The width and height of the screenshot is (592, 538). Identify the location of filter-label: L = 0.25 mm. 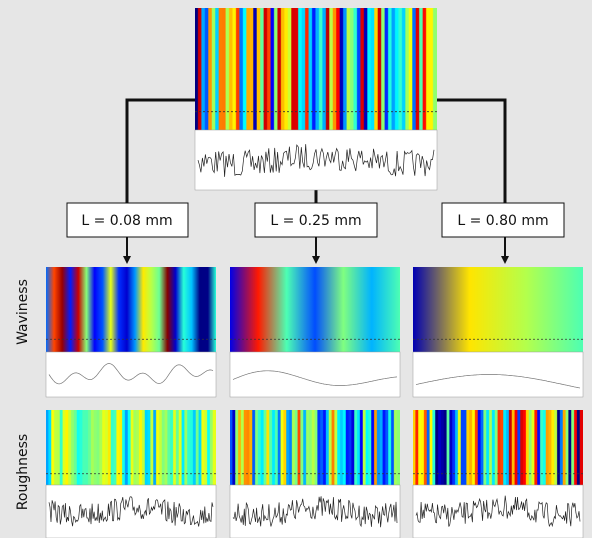
(315, 221).